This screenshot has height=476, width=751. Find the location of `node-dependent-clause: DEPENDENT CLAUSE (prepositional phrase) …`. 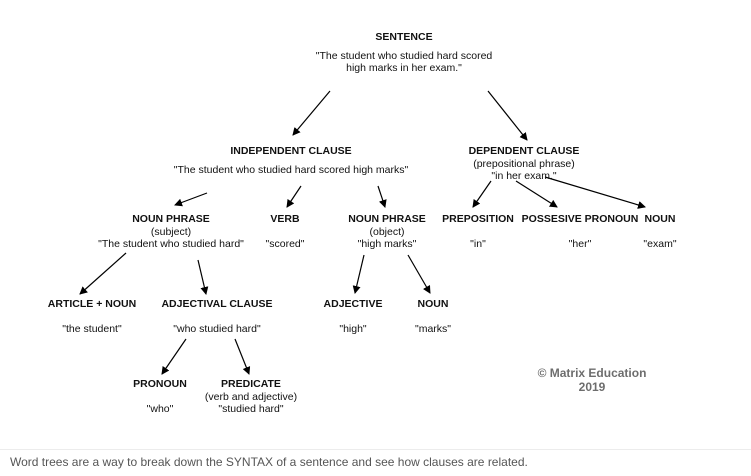

node-dependent-clause: DEPENDENT CLAUSE (prepositional phrase) … is located at coordinates (524, 164).